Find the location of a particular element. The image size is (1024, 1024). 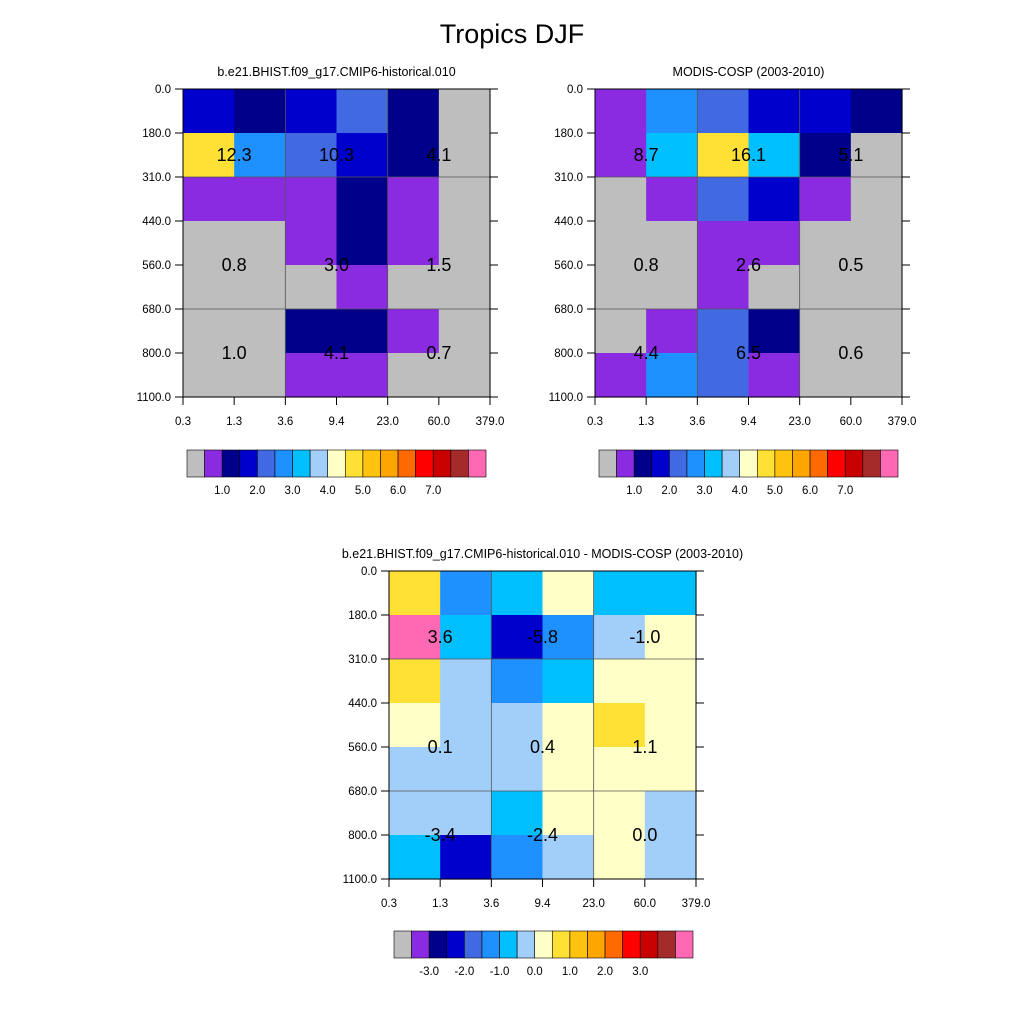

x-tick-label: 3.6 is located at coordinates (285, 422).